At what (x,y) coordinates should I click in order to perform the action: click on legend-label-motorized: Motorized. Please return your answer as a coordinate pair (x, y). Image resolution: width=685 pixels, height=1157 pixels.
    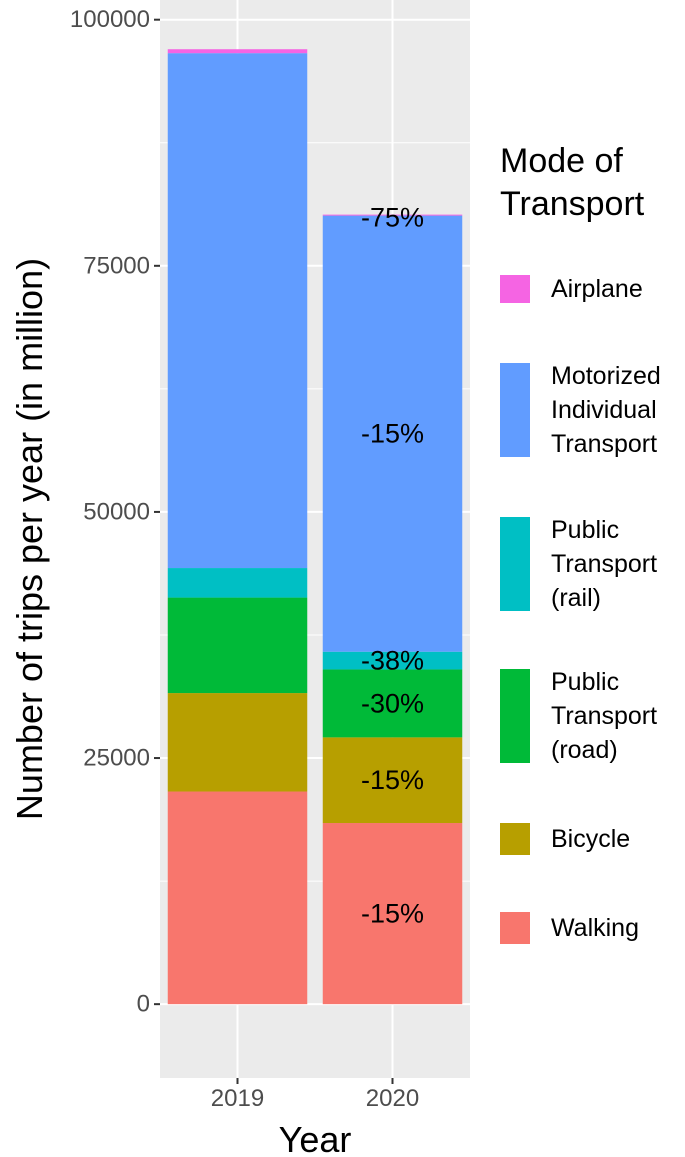
    Looking at the image, I should click on (606, 376).